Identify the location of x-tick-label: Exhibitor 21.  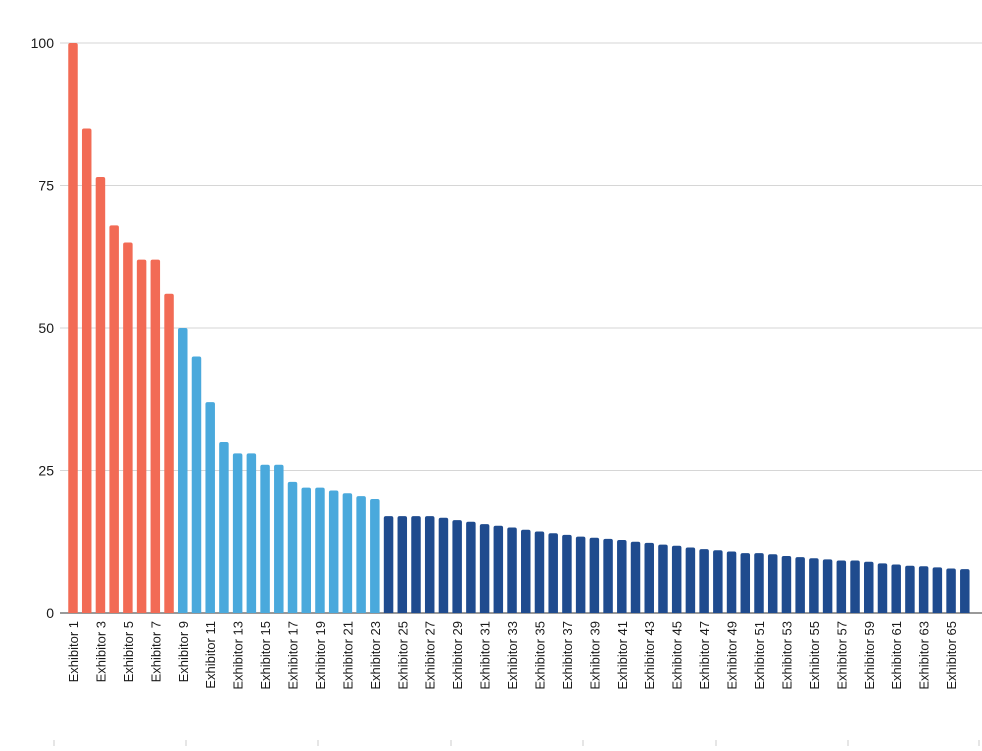
(347, 655).